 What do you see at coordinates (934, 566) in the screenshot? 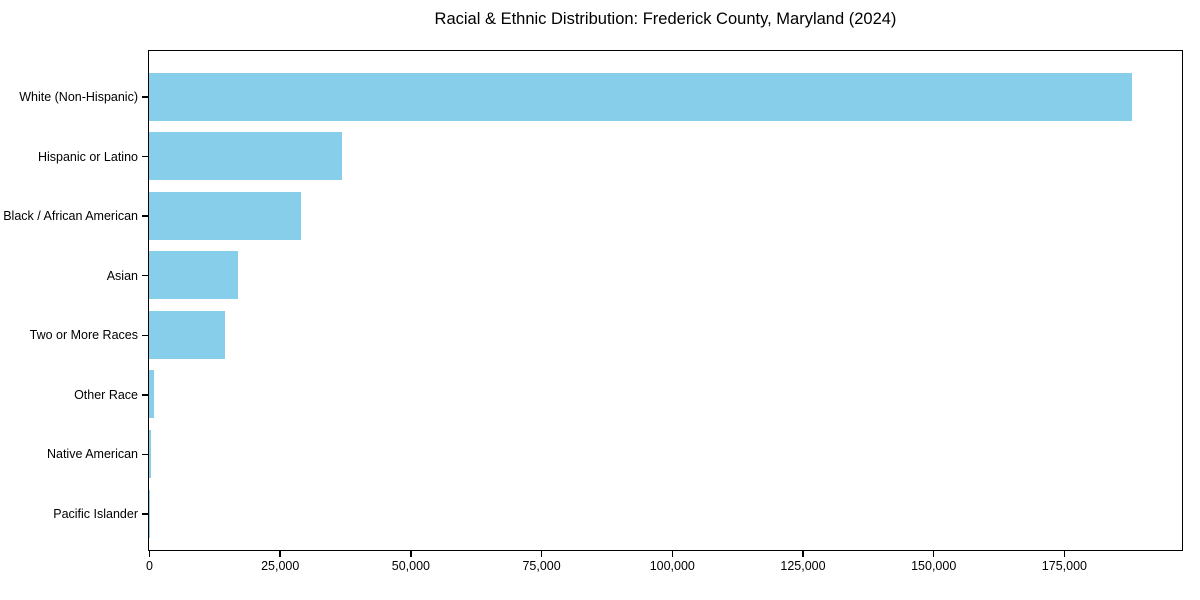
I see `x-tick-label: 150,000` at bounding box center [934, 566].